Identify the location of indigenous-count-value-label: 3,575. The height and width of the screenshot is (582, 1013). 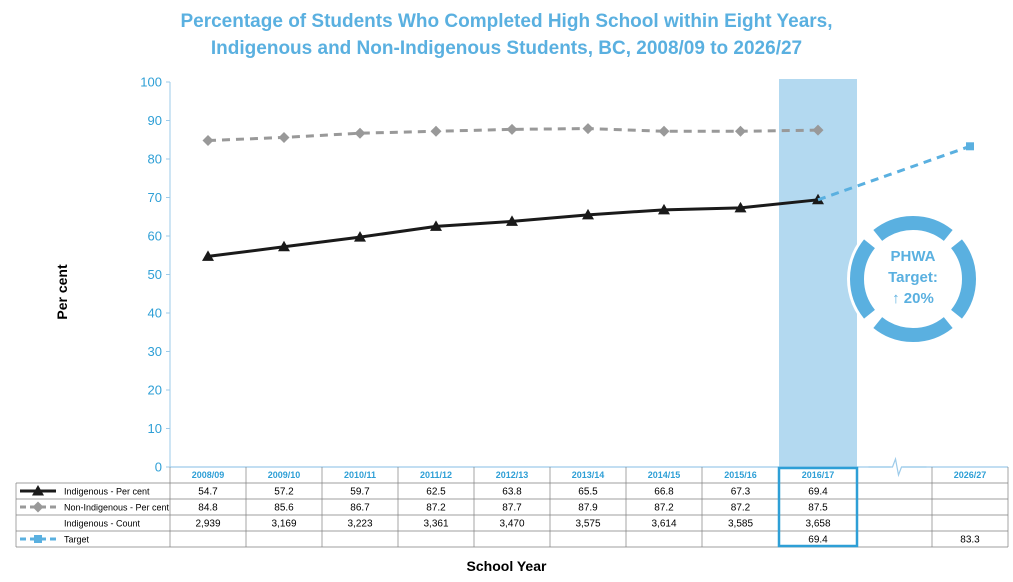
(587, 524).